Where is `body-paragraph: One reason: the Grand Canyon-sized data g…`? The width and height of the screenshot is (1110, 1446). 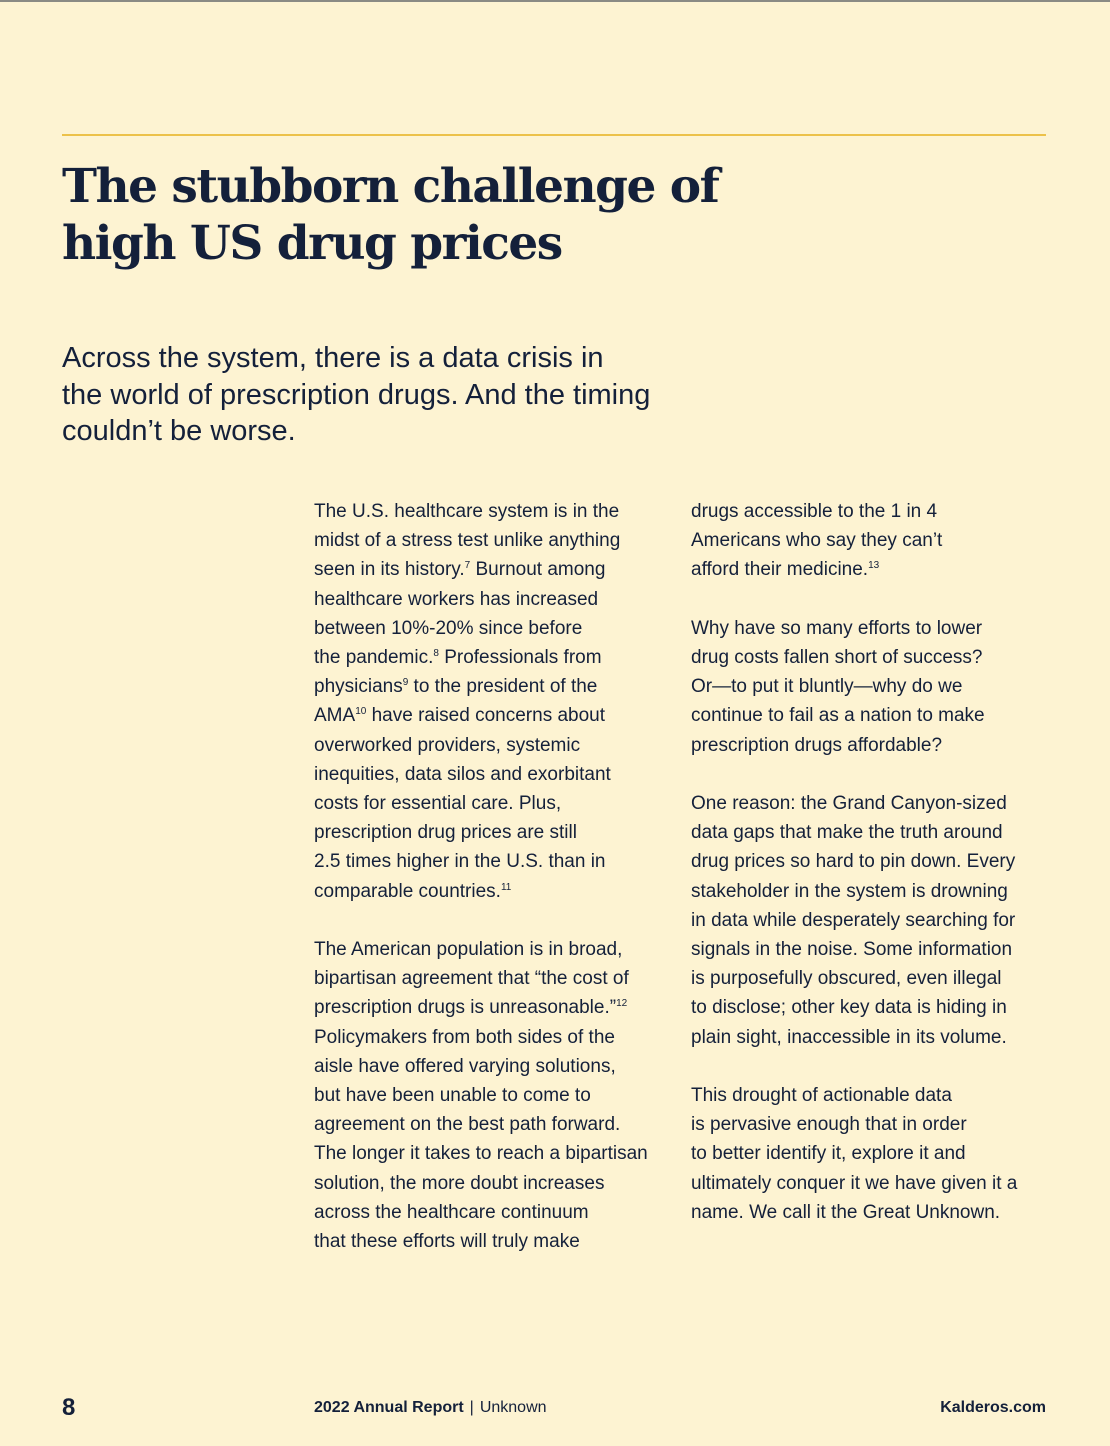
body-paragraph: One reason: the Grand Canyon-sized data g… is located at coordinates (872, 920).